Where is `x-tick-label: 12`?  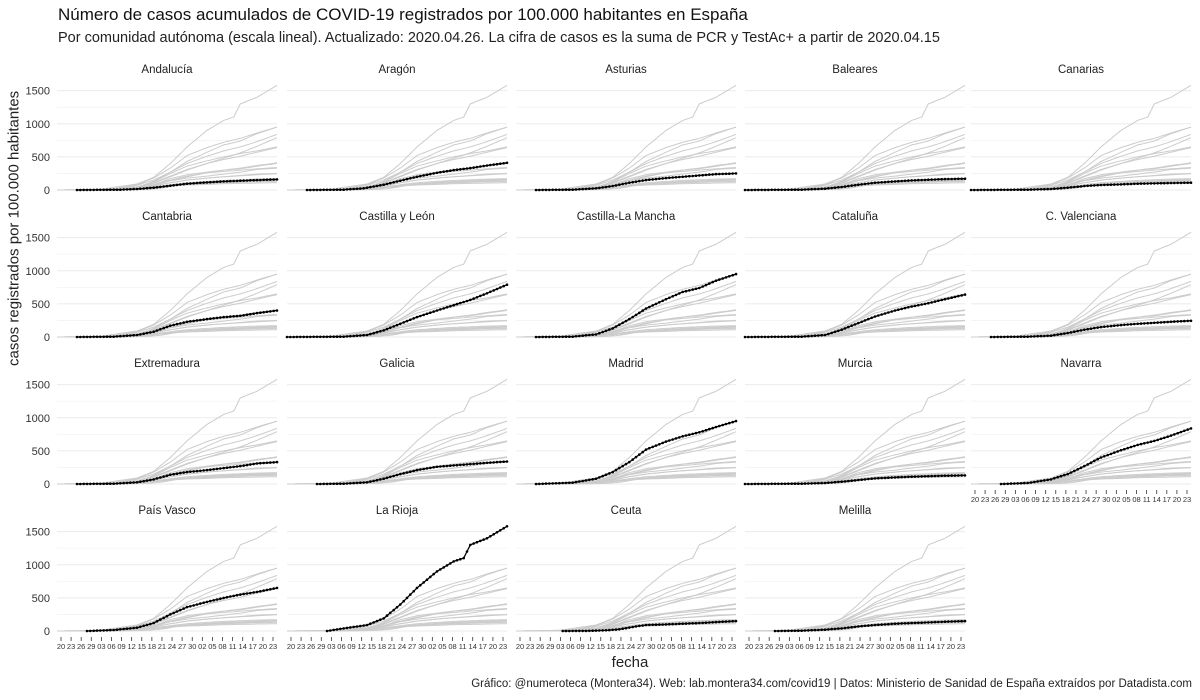 x-tick-label: 12 is located at coordinates (1045, 499).